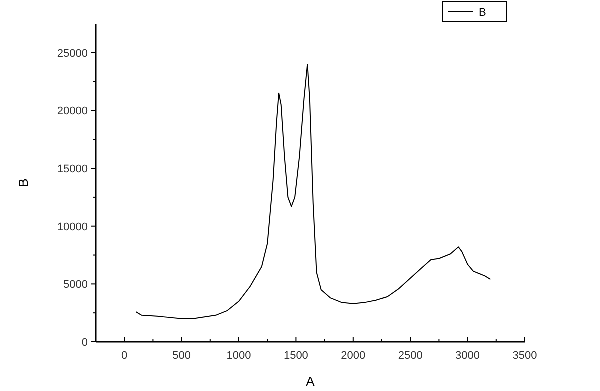 The width and height of the screenshot is (600, 391). What do you see at coordinates (311, 381) in the screenshot?
I see `x-axis-title: A` at bounding box center [311, 381].